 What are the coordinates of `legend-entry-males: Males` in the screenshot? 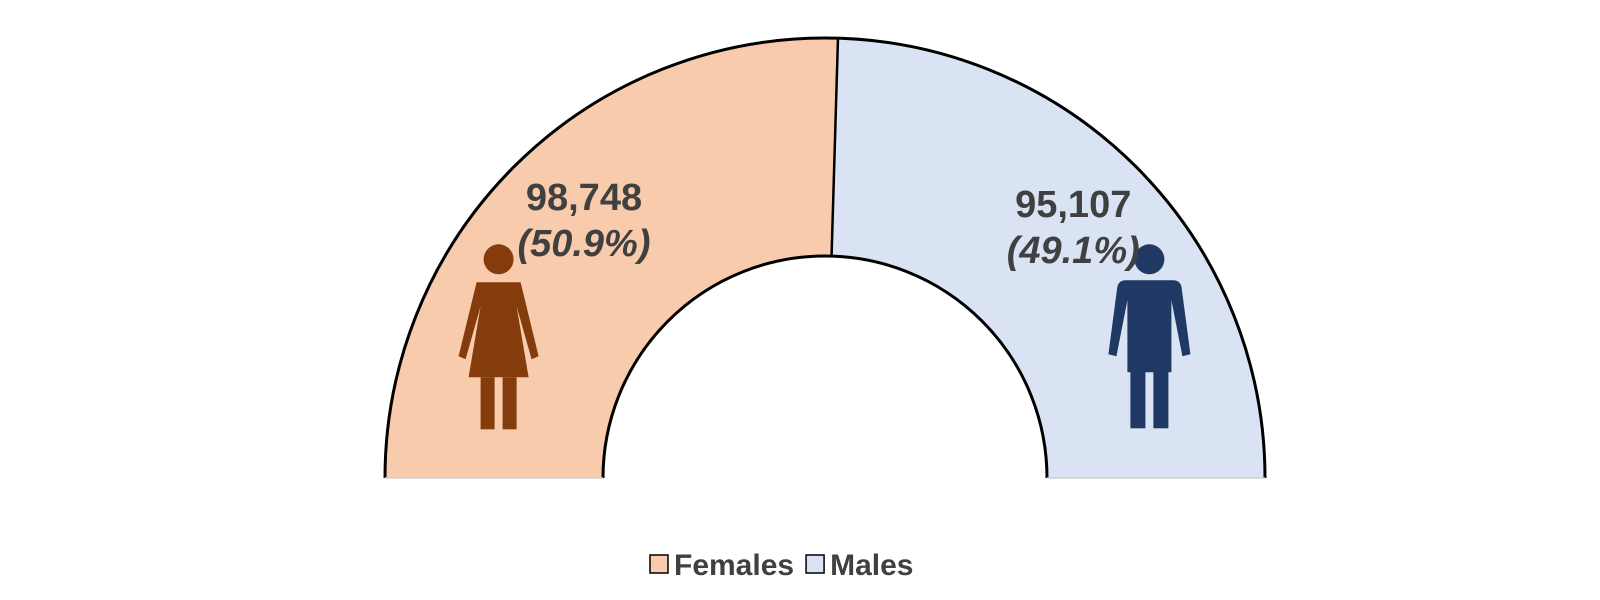 It's located at (859, 565).